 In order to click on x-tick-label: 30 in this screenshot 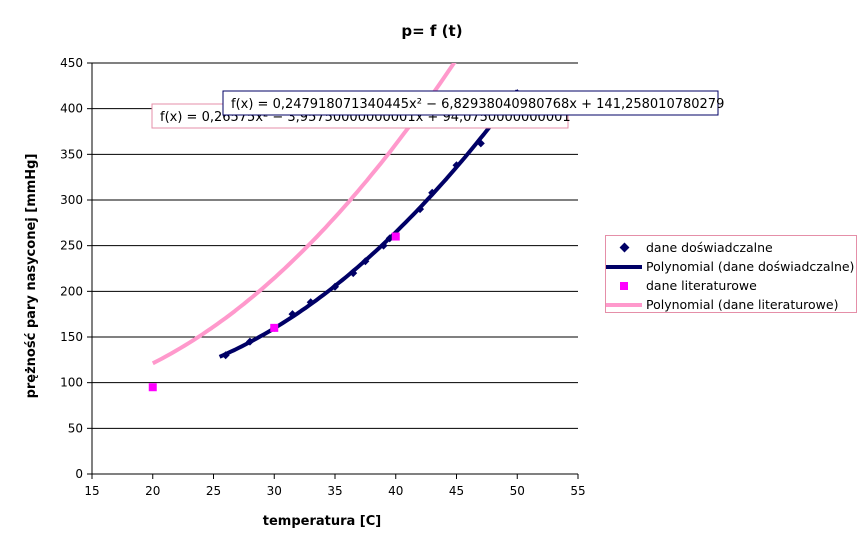, I will do `click(274, 491)`.